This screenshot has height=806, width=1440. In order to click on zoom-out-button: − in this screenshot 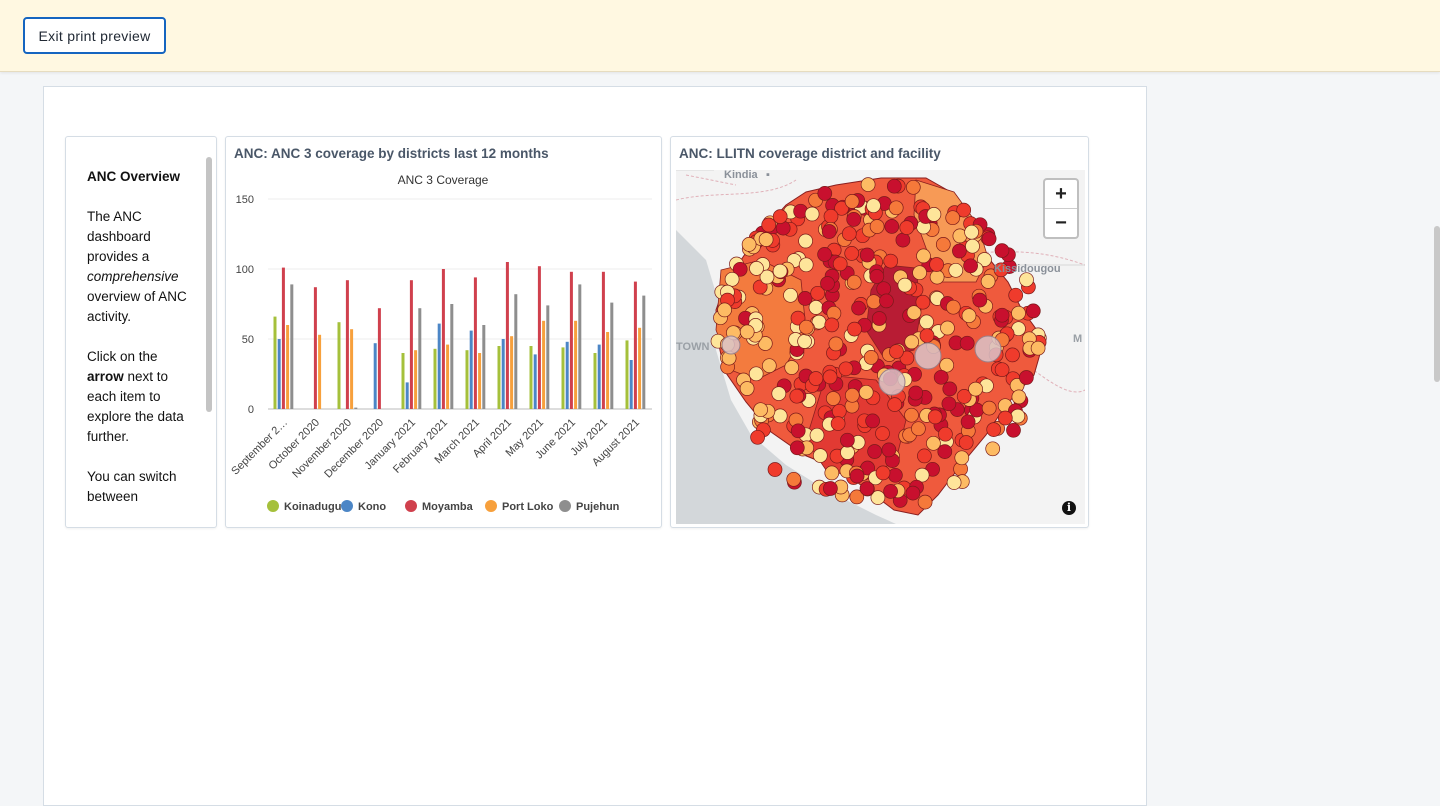, I will do `click(1061, 223)`.